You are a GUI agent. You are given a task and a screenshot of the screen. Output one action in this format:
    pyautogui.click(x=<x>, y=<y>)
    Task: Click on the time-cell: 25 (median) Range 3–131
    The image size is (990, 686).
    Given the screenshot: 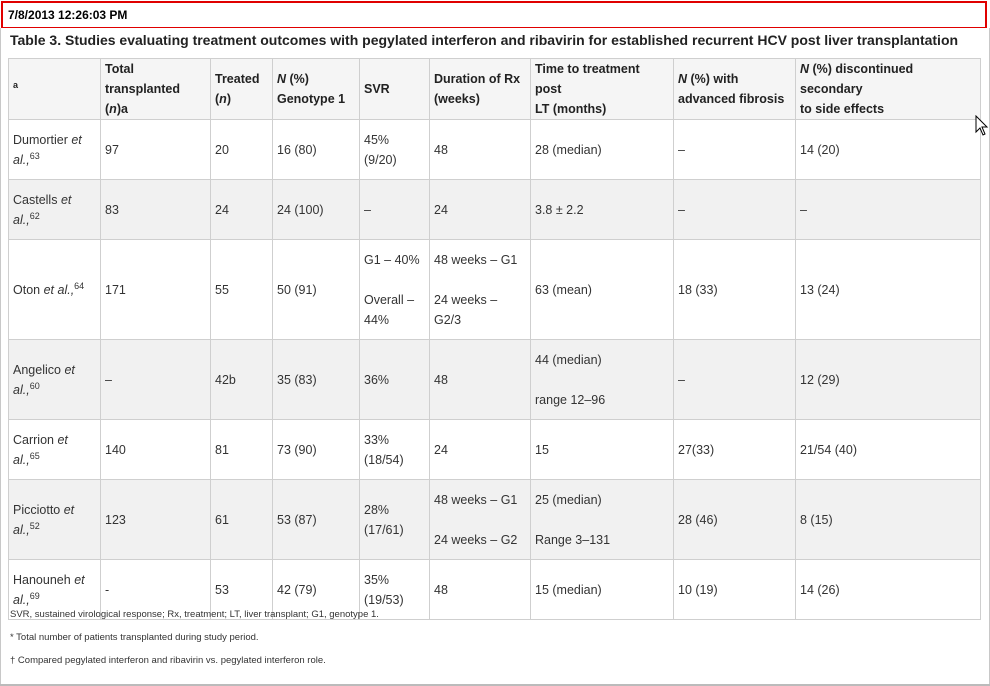 What is the action you would take?
    pyautogui.click(x=602, y=519)
    